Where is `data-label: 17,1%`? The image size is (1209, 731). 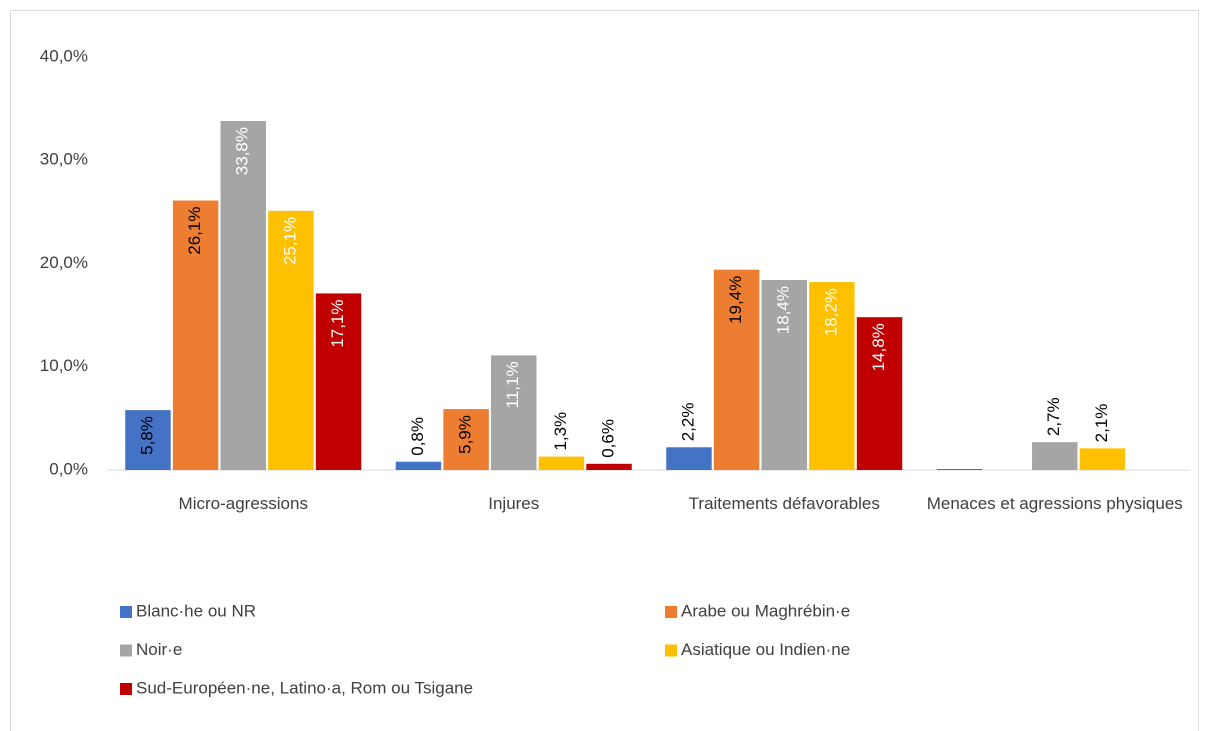
data-label: 17,1% is located at coordinates (337, 323).